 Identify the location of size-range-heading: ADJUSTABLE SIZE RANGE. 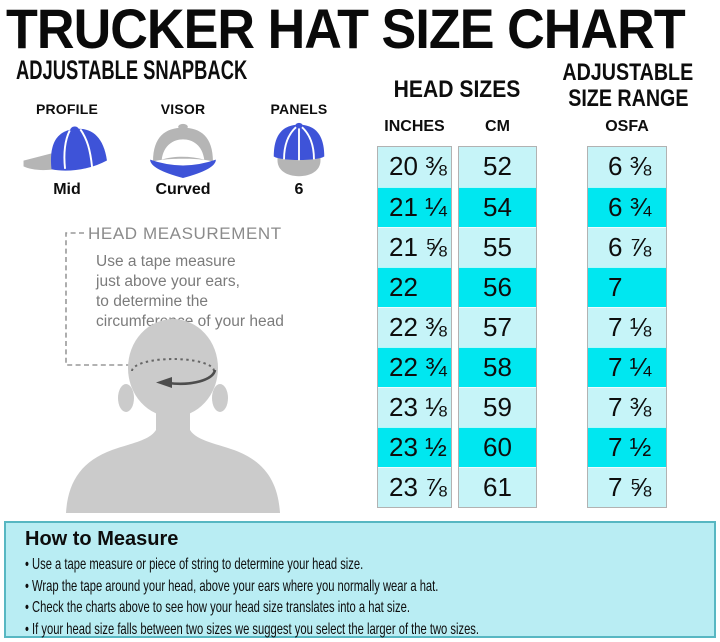
(628, 85).